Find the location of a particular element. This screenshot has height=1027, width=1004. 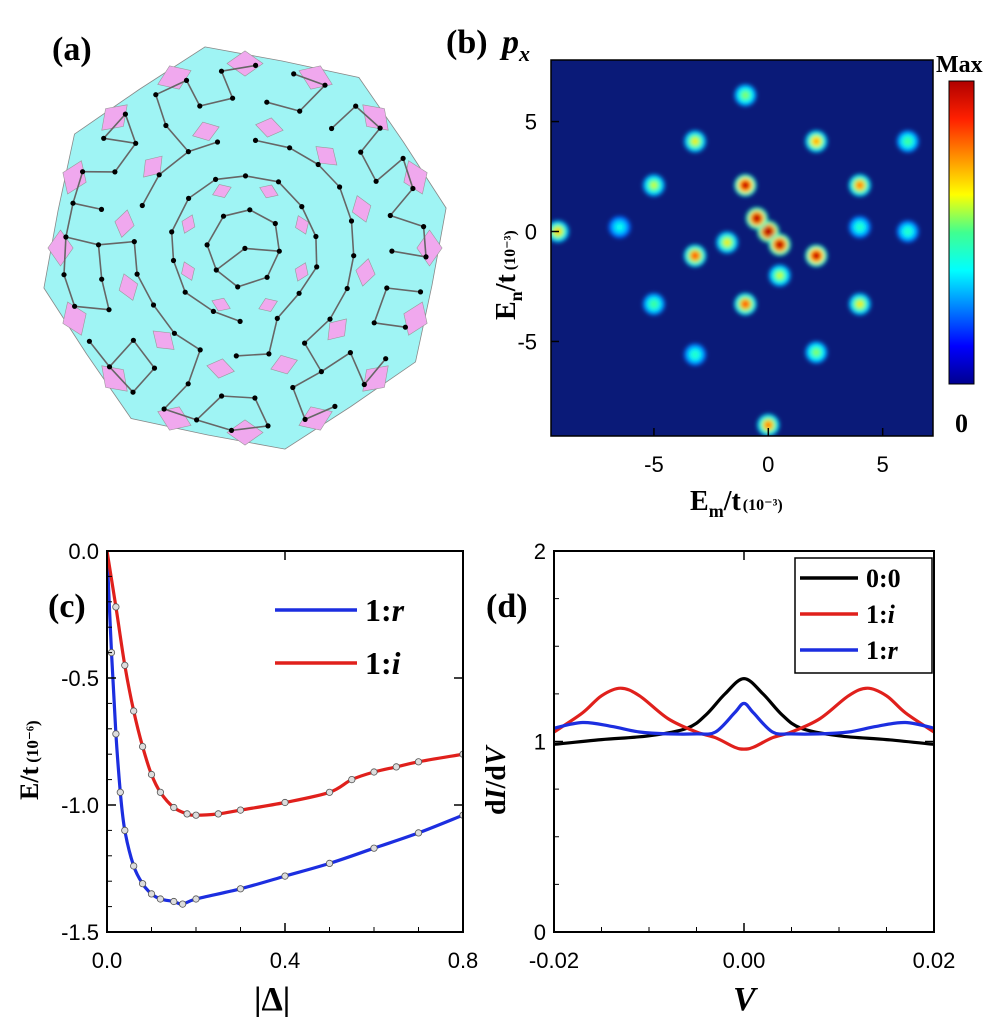

ytick-label: -1.5 is located at coordinates (80, 932).